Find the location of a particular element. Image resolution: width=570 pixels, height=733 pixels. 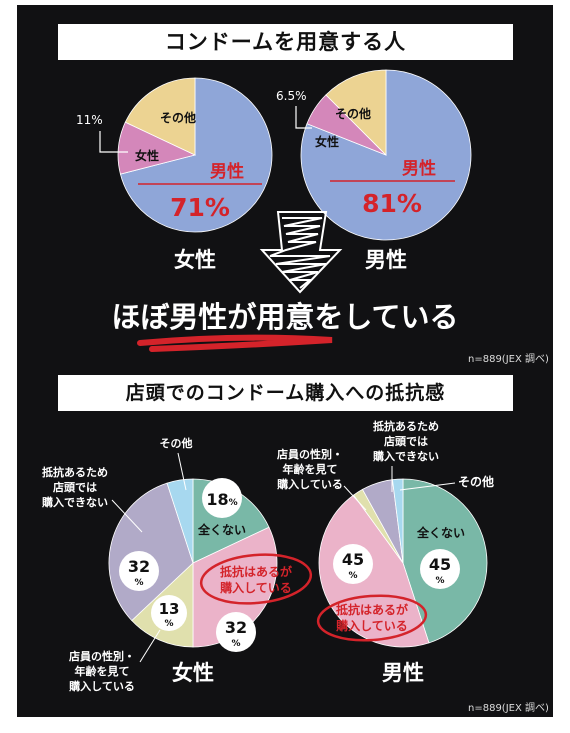

pie3-value-bubble-cannot-buy is located at coordinates (139, 571).